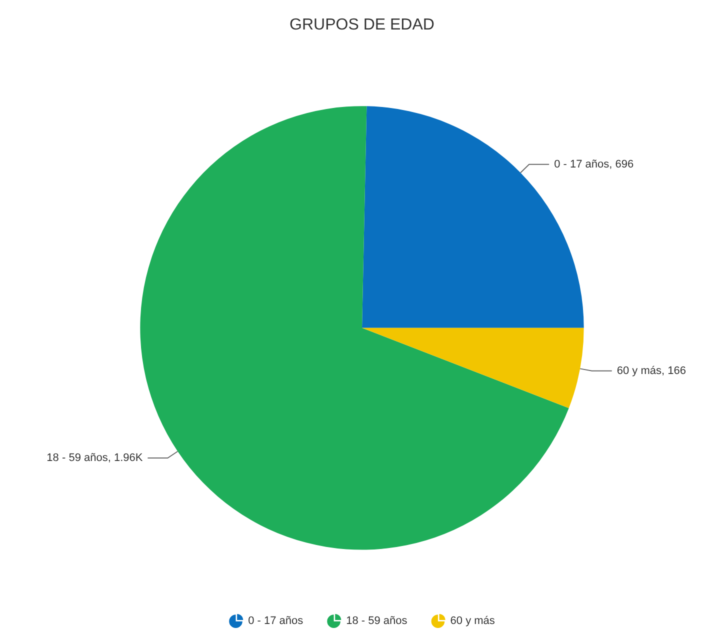 Image resolution: width=724 pixels, height=643 pixels. What do you see at coordinates (594, 164) in the screenshot?
I see `data-label: 0 - 17 años, 696` at bounding box center [594, 164].